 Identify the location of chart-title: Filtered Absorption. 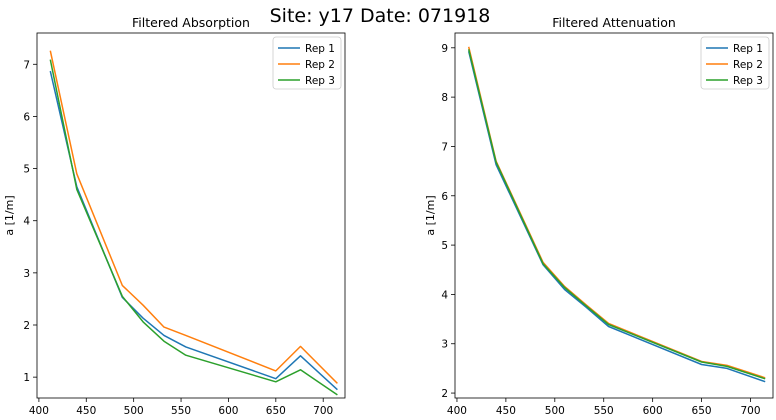
(191, 22).